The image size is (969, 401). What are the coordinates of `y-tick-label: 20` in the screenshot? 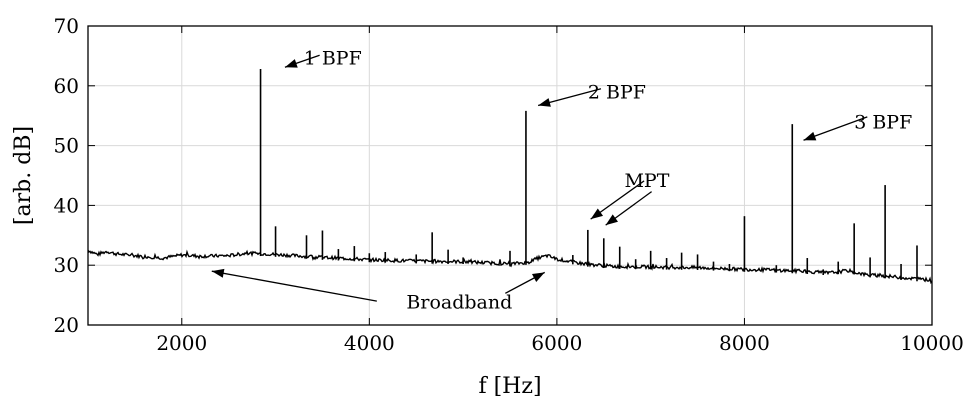 It's located at (66, 325).